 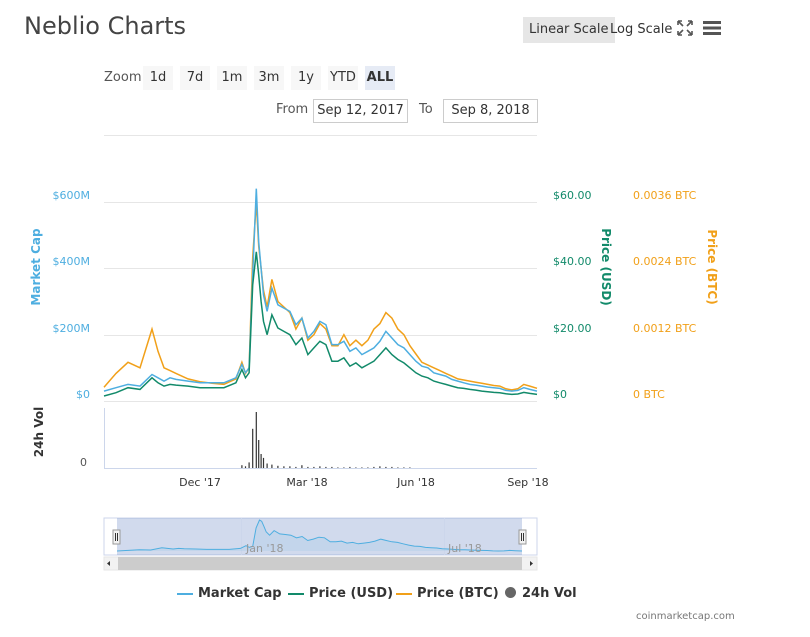 What do you see at coordinates (572, 261) in the screenshot?
I see `usd-tick-2: $40.00` at bounding box center [572, 261].